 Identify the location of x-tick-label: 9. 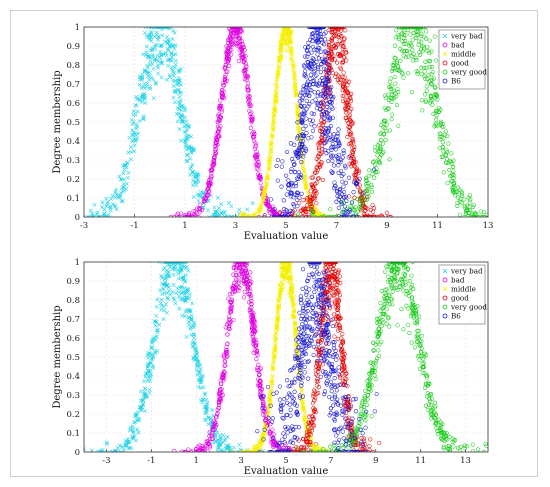
(375, 461).